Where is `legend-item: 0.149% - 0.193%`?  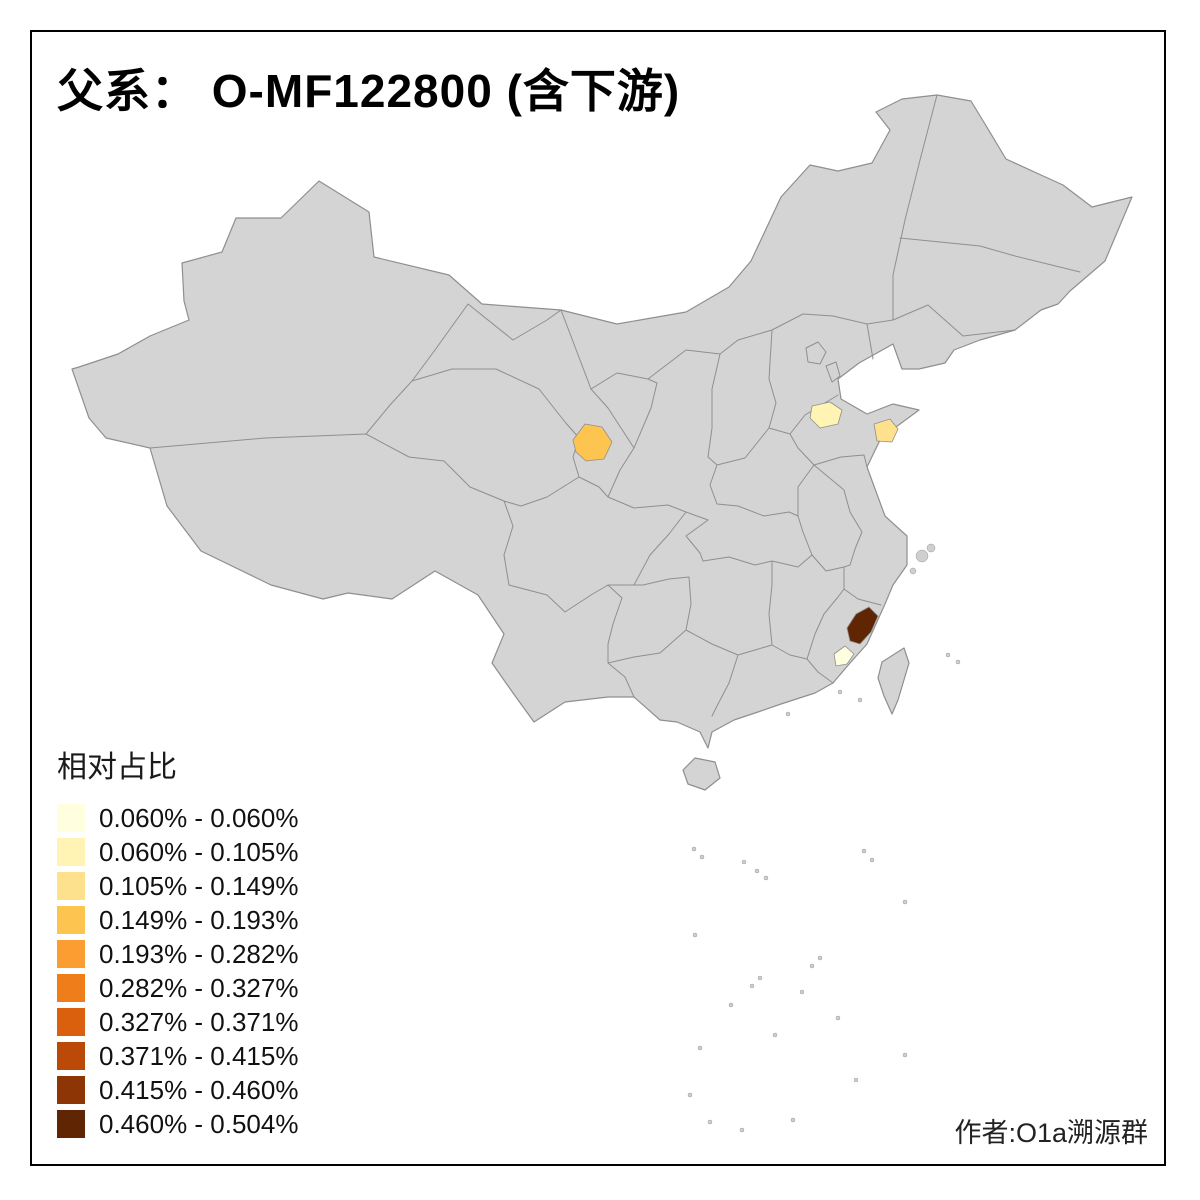
legend-item: 0.149% - 0.193% is located at coordinates (177, 920).